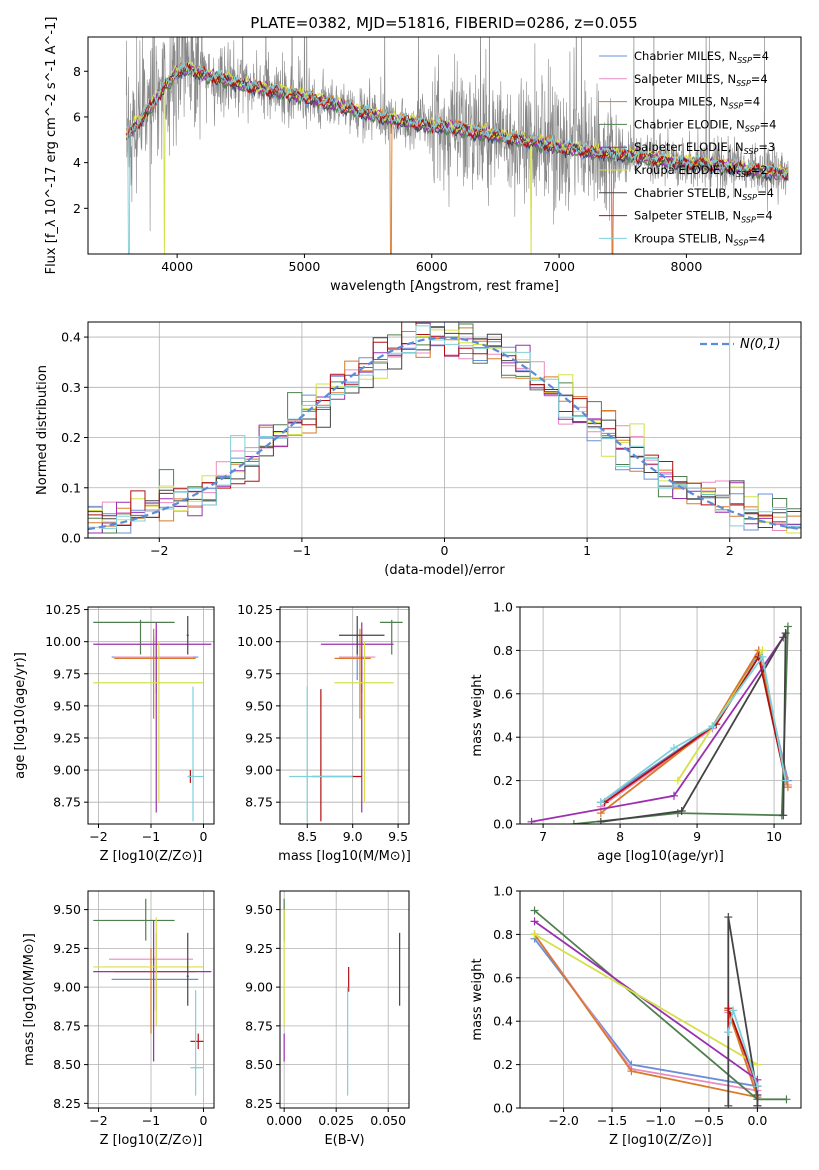  What do you see at coordinates (774, 836) in the screenshot?
I see `x-tick-label: 10` at bounding box center [774, 836].